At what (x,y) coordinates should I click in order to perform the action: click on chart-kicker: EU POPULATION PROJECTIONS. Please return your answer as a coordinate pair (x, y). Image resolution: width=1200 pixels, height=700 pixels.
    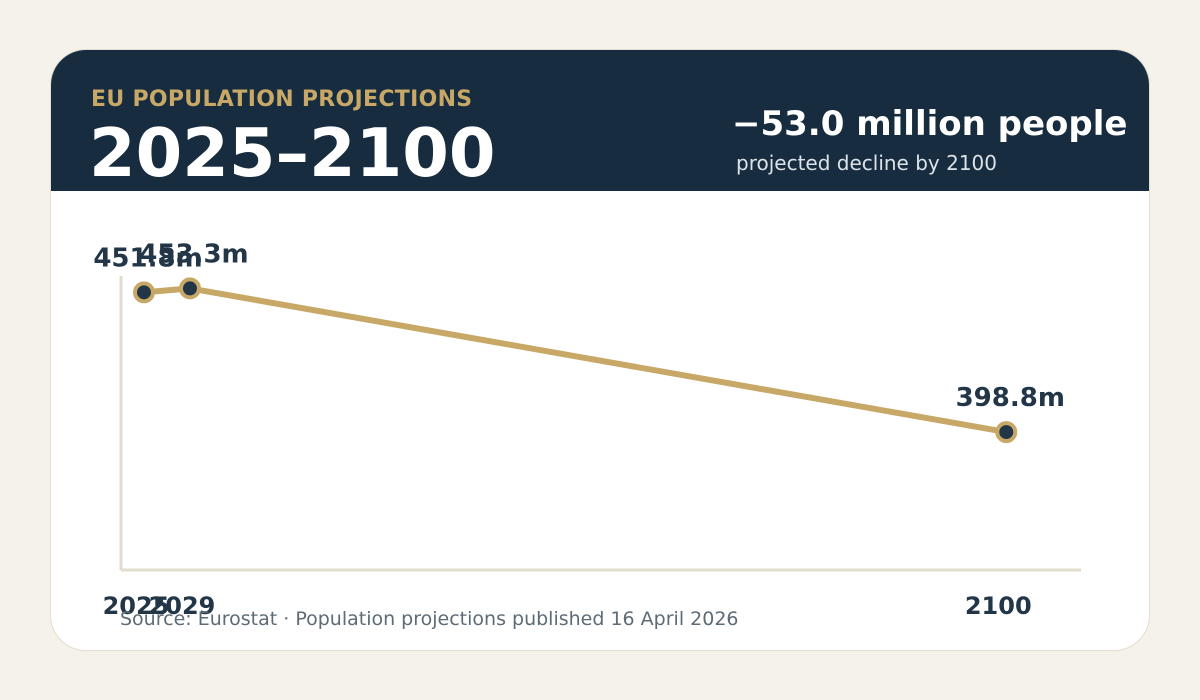
    Looking at the image, I should click on (282, 99).